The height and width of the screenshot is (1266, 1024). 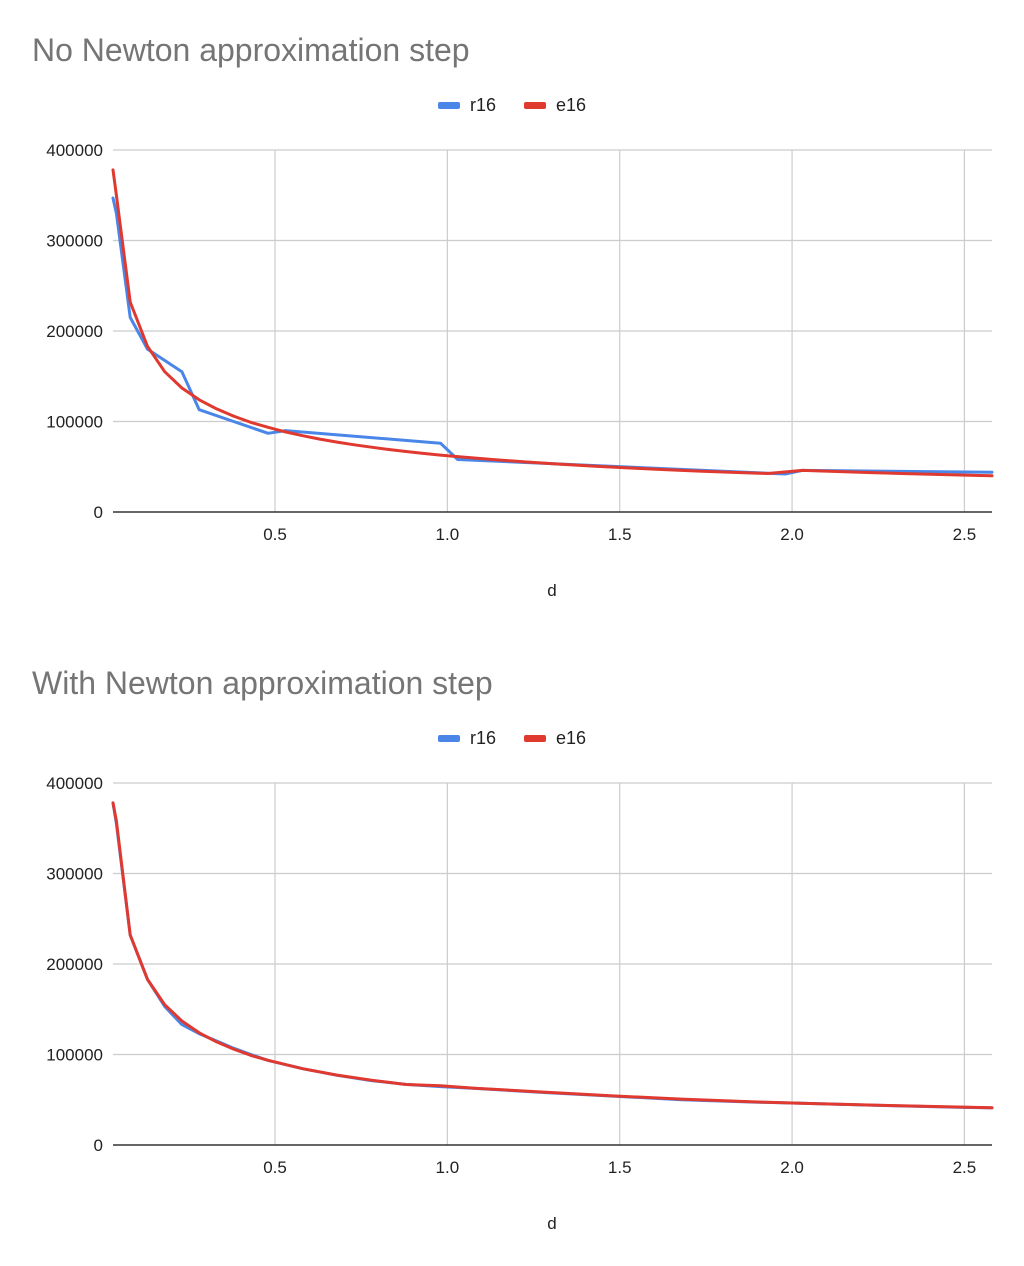 What do you see at coordinates (251, 50) in the screenshot?
I see `chart-title: No Newton approximation step` at bounding box center [251, 50].